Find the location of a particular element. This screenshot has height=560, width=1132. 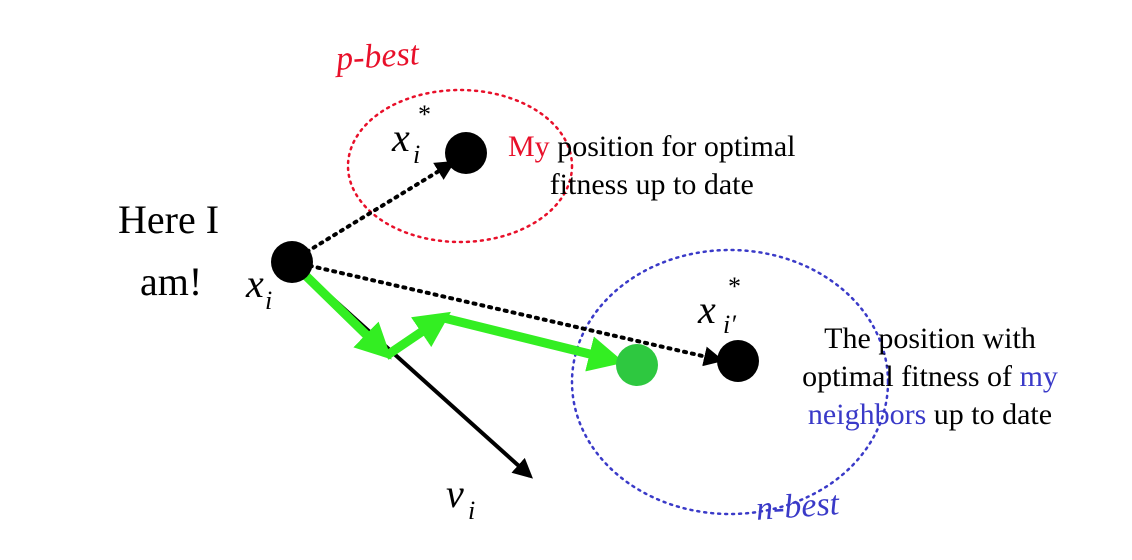

pbest-description-line1: My position for optimal is located at coordinates (652, 146).